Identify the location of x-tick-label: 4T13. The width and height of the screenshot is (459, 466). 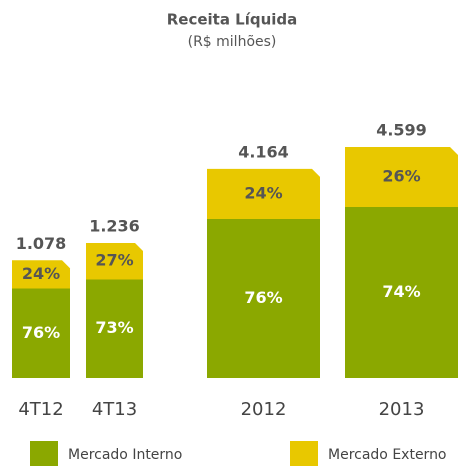
(114, 409).